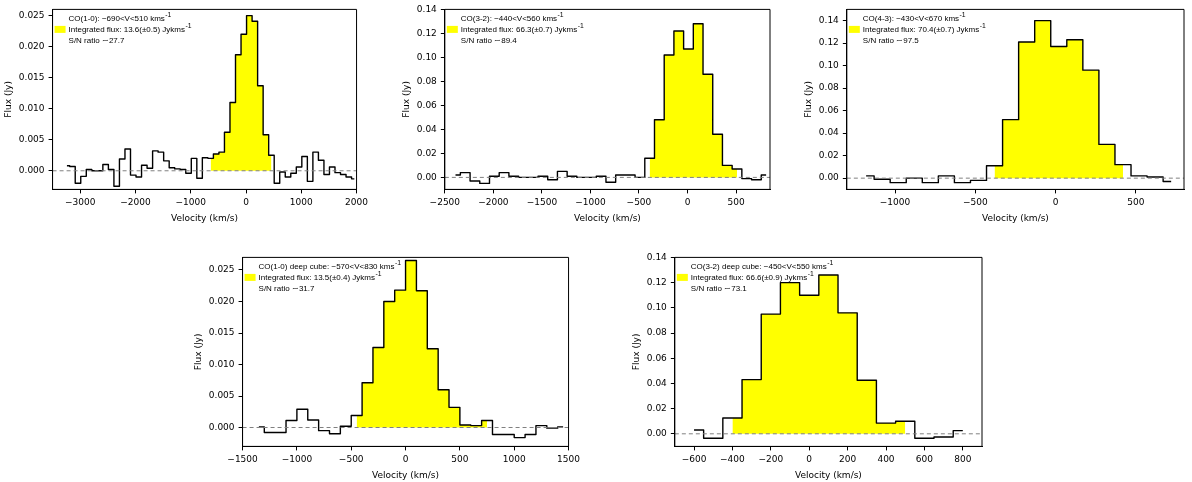 This screenshot has height=482, width=1192. I want to click on annotation: S/N ratio ∼27.7, so click(97, 40).